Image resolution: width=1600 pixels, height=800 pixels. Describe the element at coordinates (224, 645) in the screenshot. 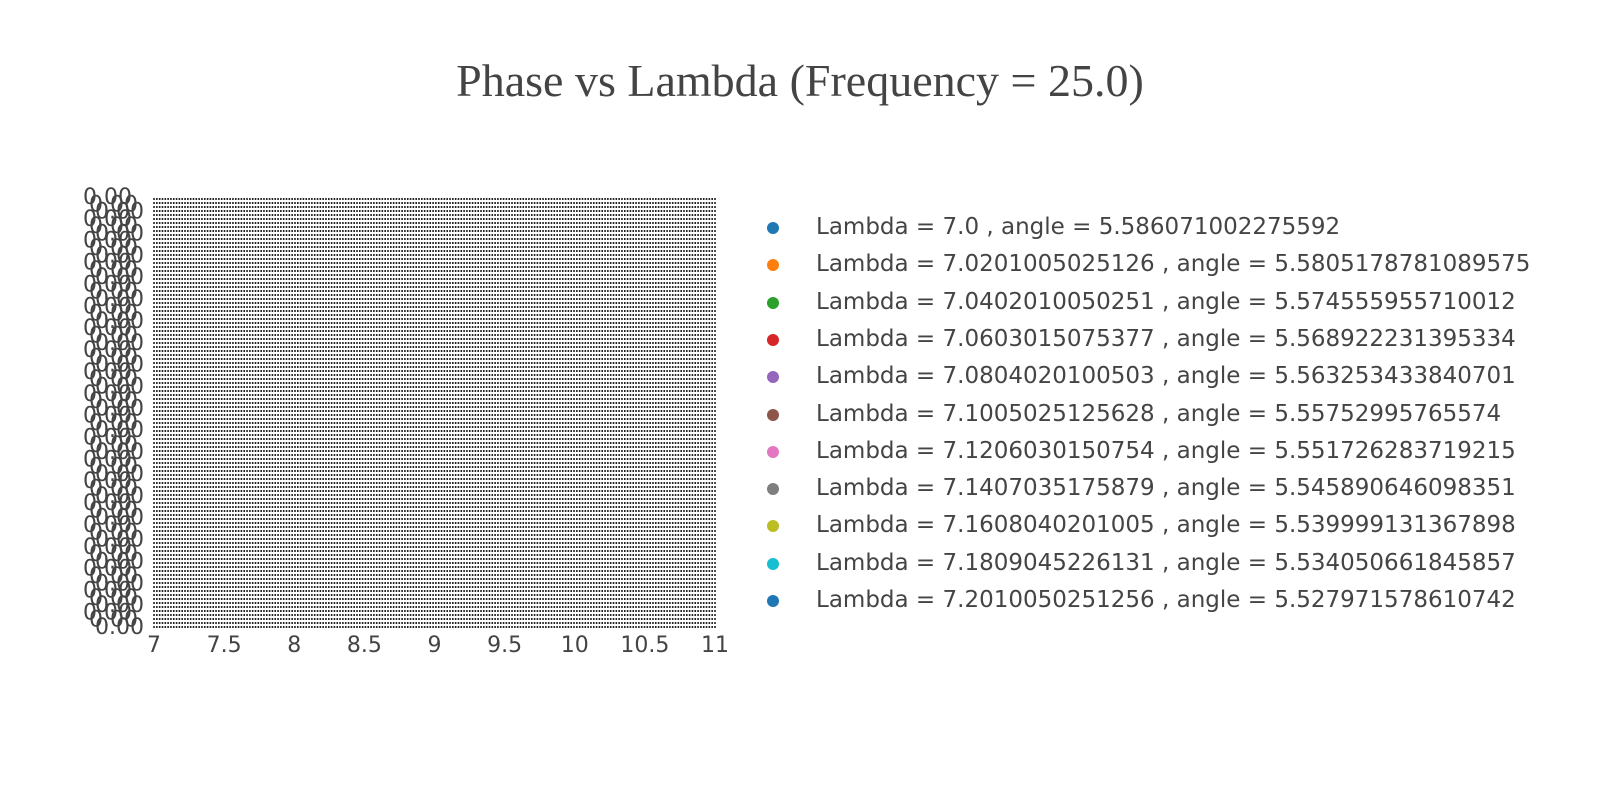

I see `x-tick-label: 7.5` at that location.